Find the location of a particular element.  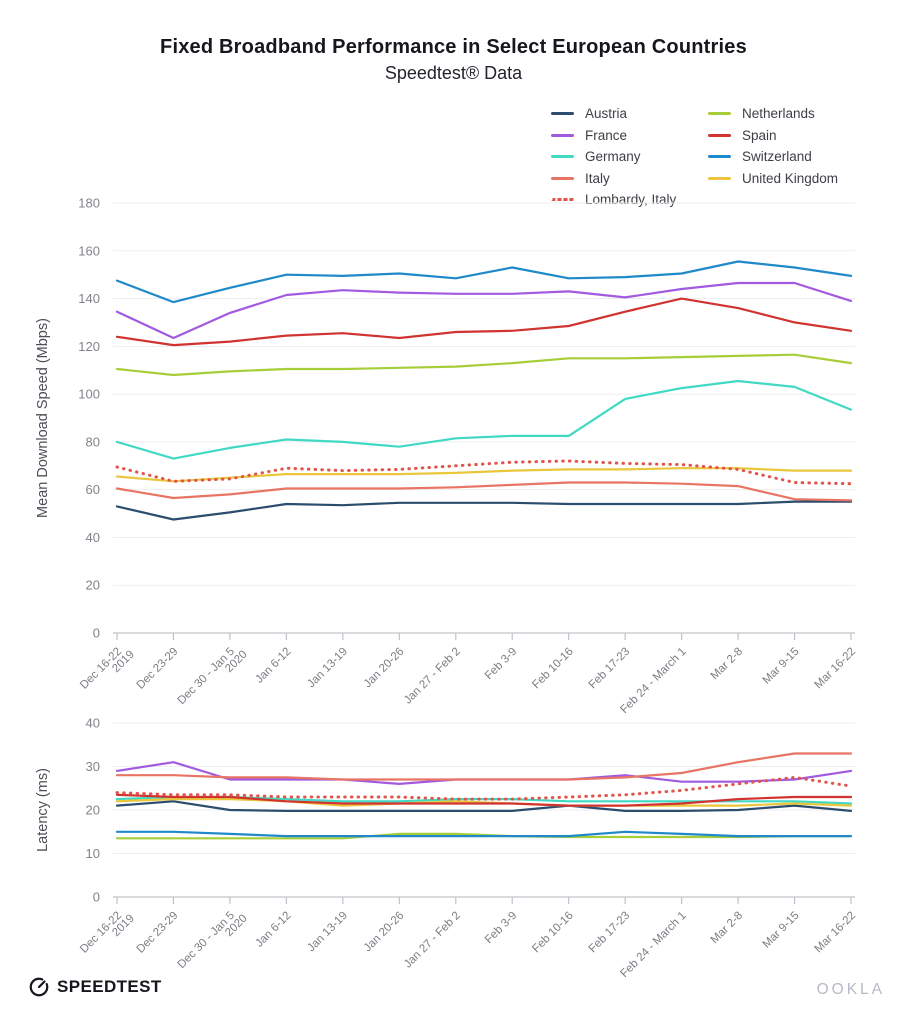

legend-label-switzerland: Switzerland is located at coordinates (777, 157).